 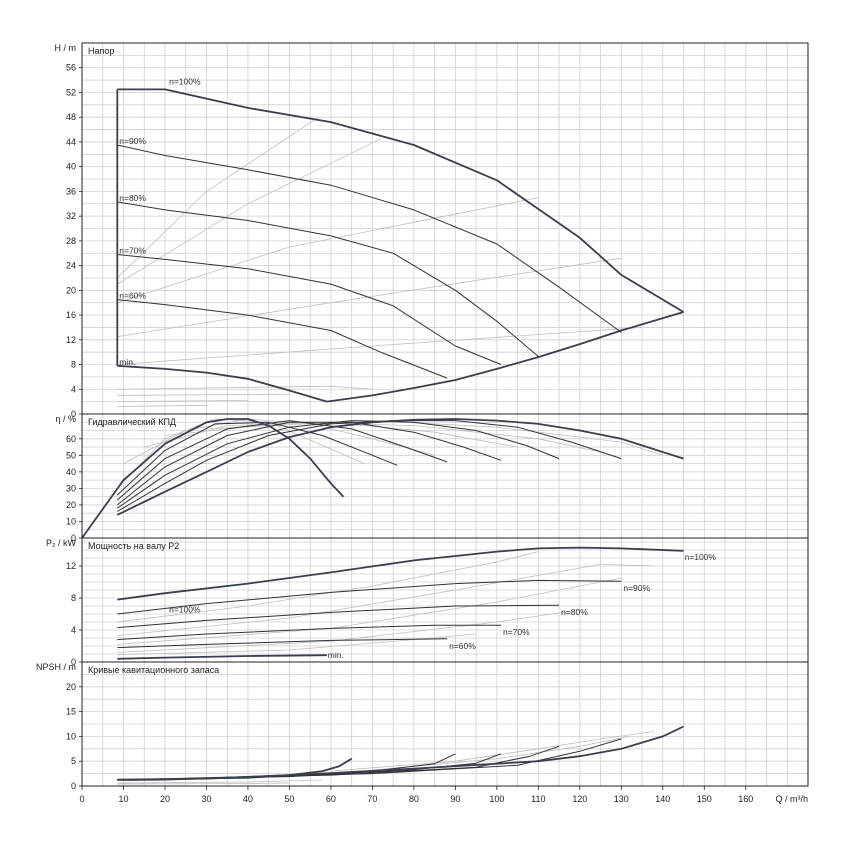 I want to click on y-tick-label: 52, so click(x=71, y=92).